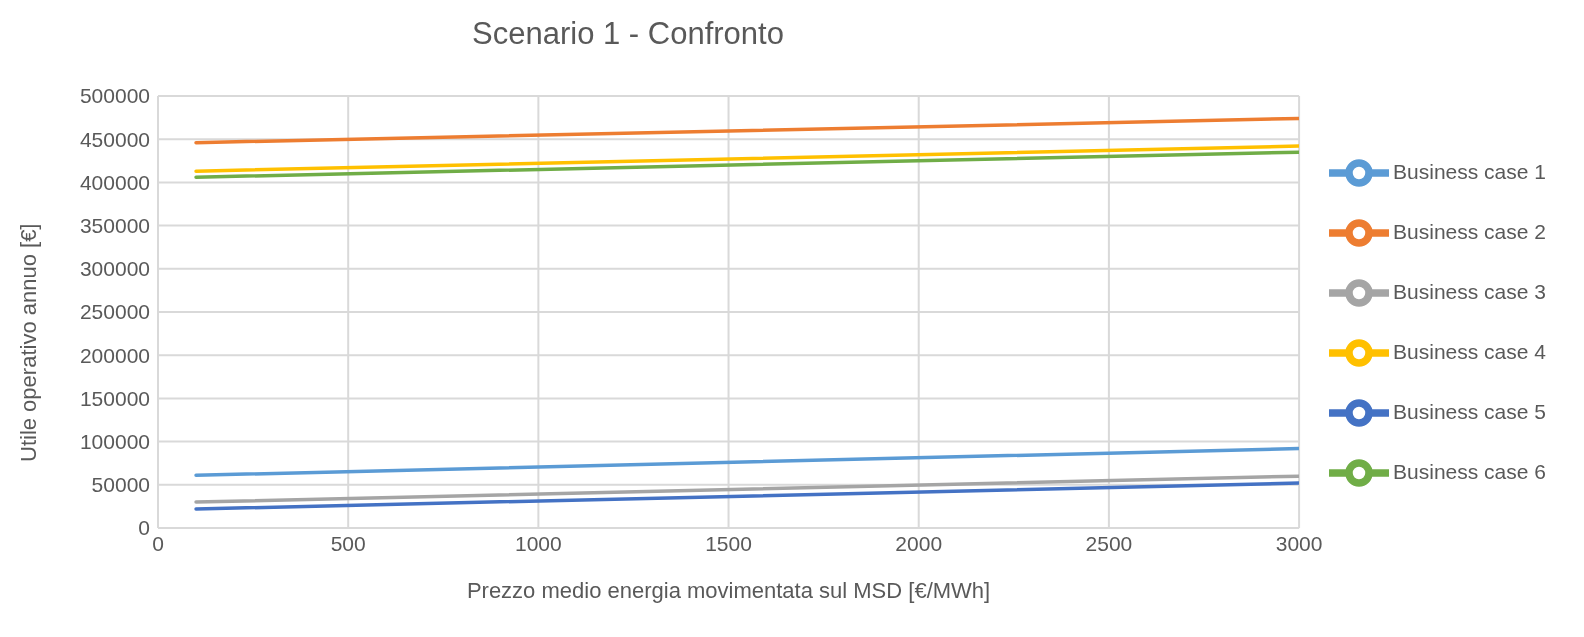  I want to click on x-tick-label: 2000, so click(919, 543).